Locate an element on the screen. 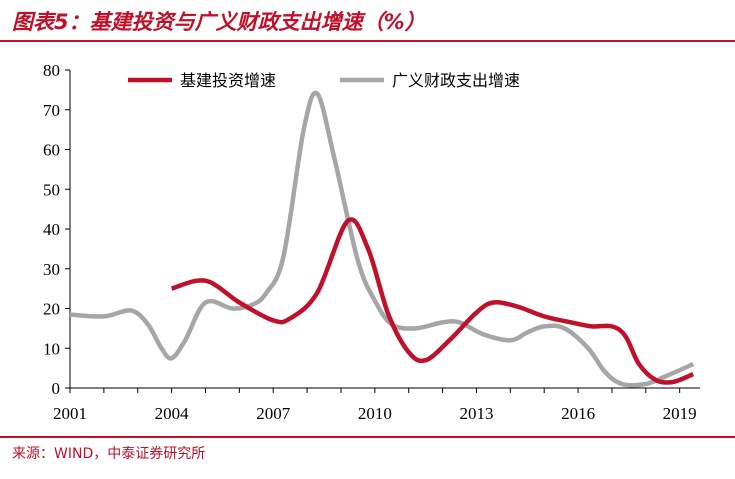  x-tick-label: 2016 is located at coordinates (578, 413).